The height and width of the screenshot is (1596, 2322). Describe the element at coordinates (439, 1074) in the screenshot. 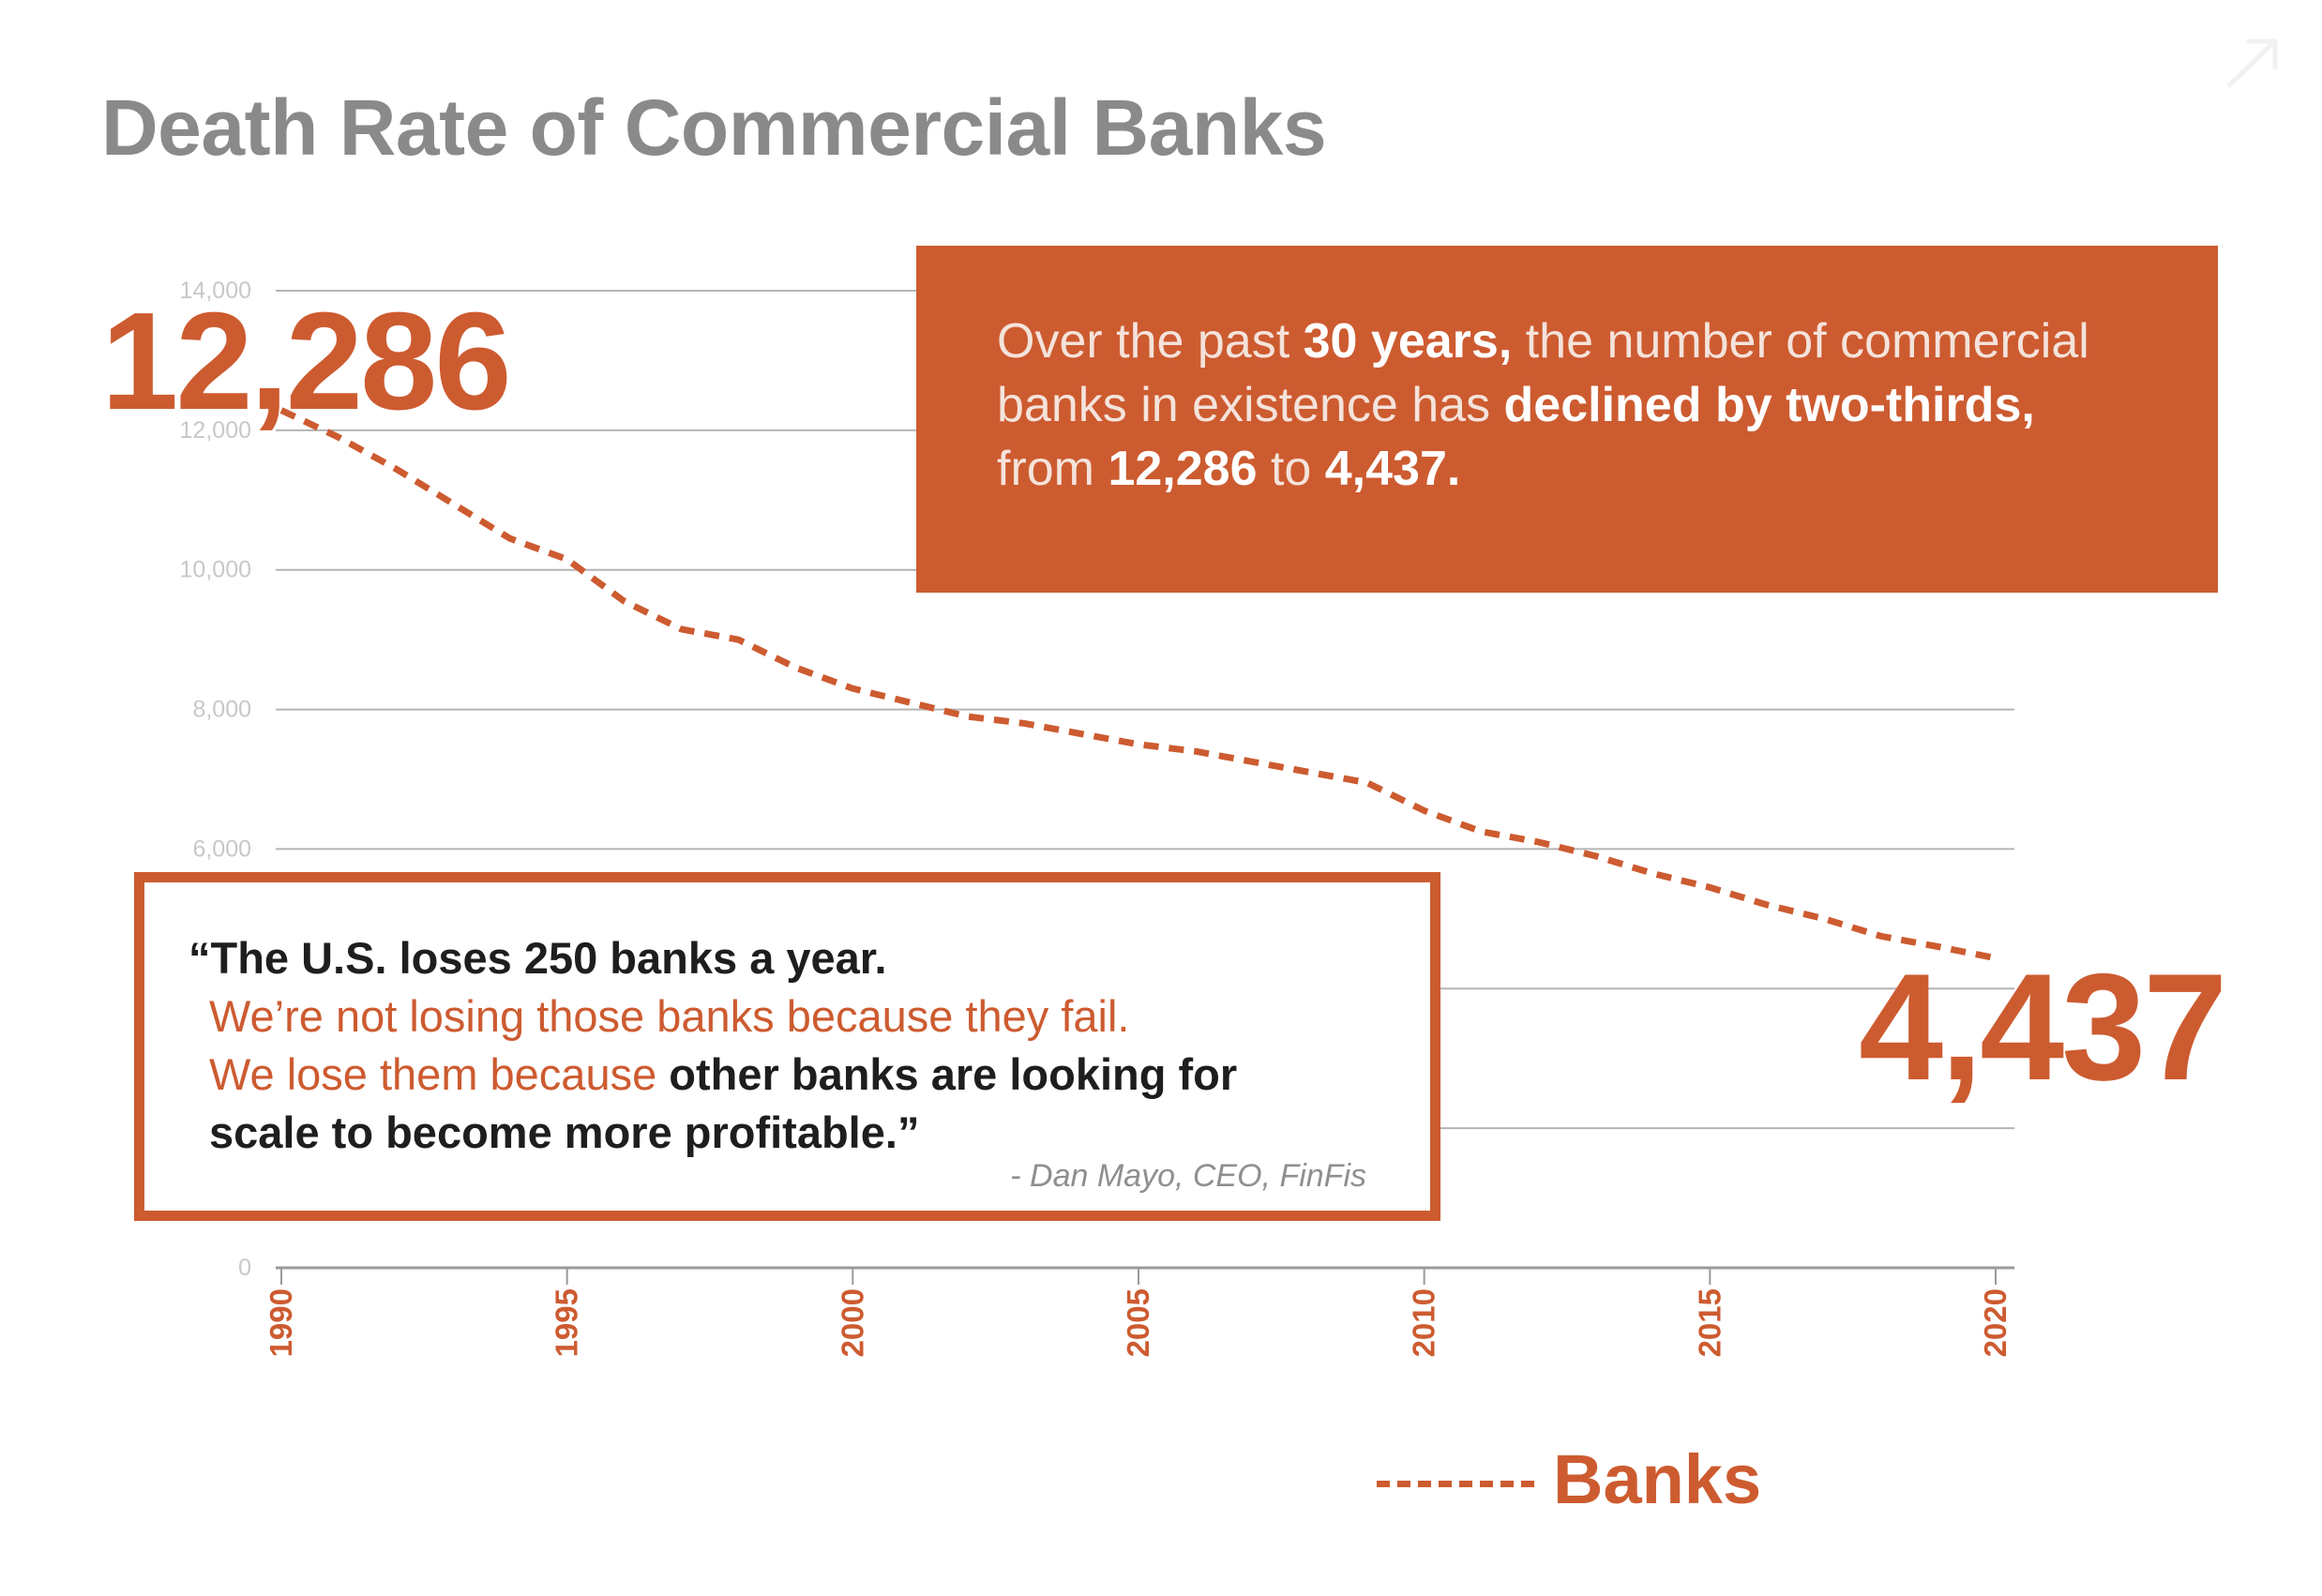

I see `quote-line-3-accent: We lose them because` at that location.